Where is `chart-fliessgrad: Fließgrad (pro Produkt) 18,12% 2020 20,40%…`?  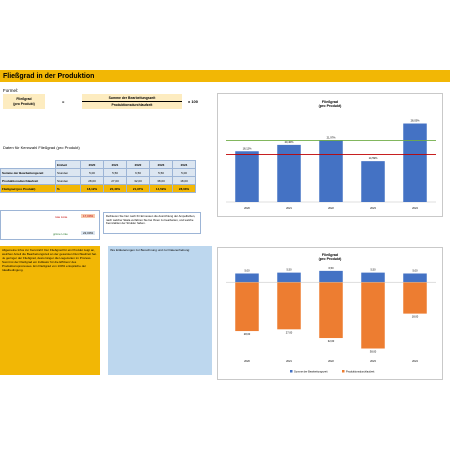
chart-fliessgrad: Fließgrad (pro Produkt) 18,12% 2020 20,40%… is located at coordinates (330, 155).